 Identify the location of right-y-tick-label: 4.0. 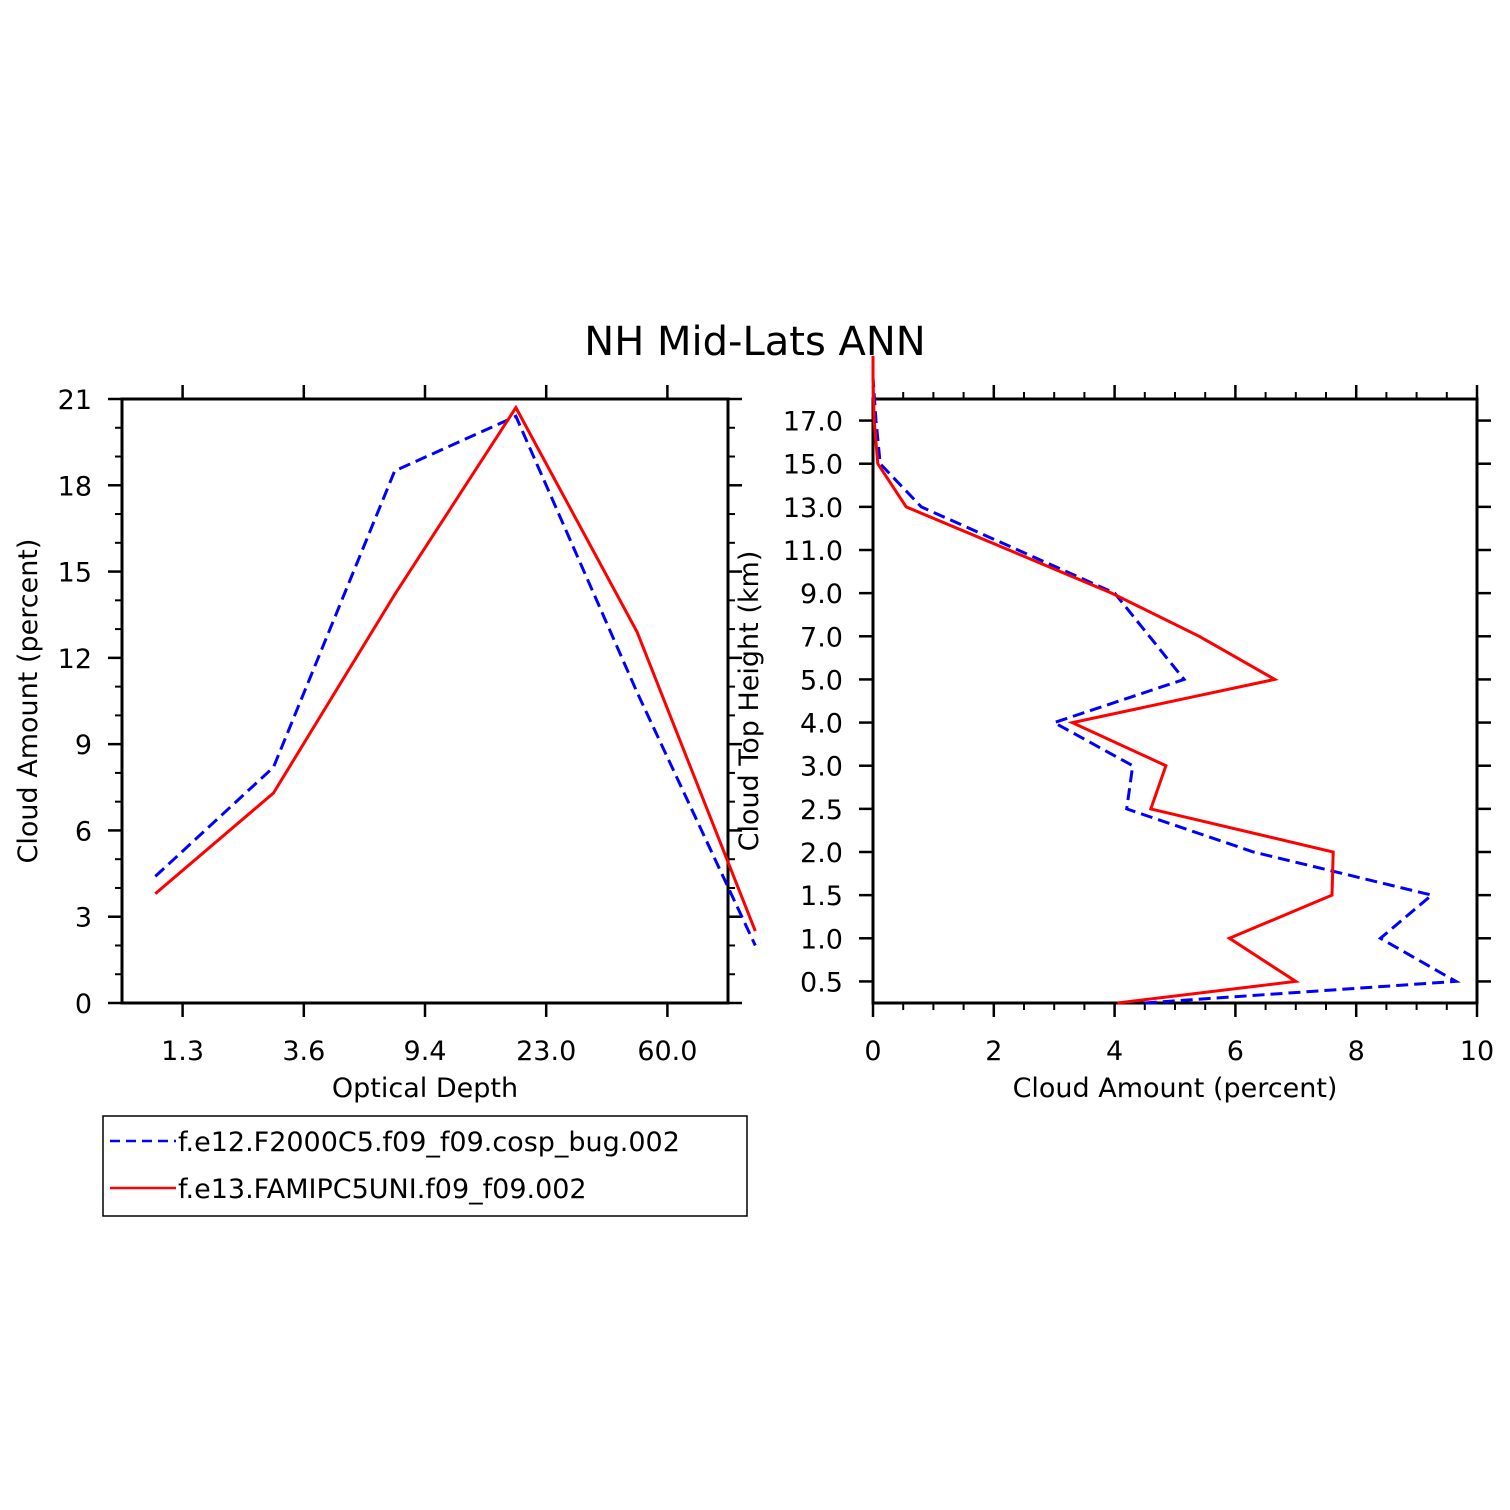
(821, 724).